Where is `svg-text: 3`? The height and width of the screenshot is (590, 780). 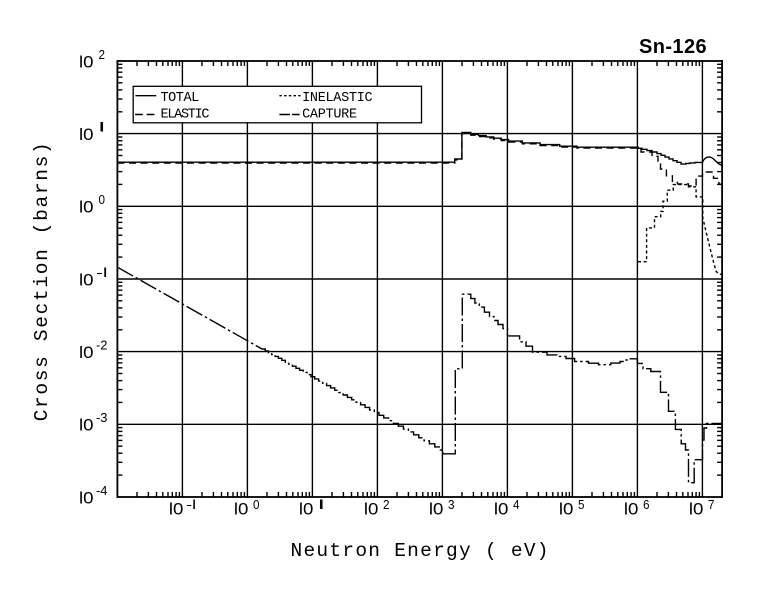 svg-text: 3 is located at coordinates (451, 504).